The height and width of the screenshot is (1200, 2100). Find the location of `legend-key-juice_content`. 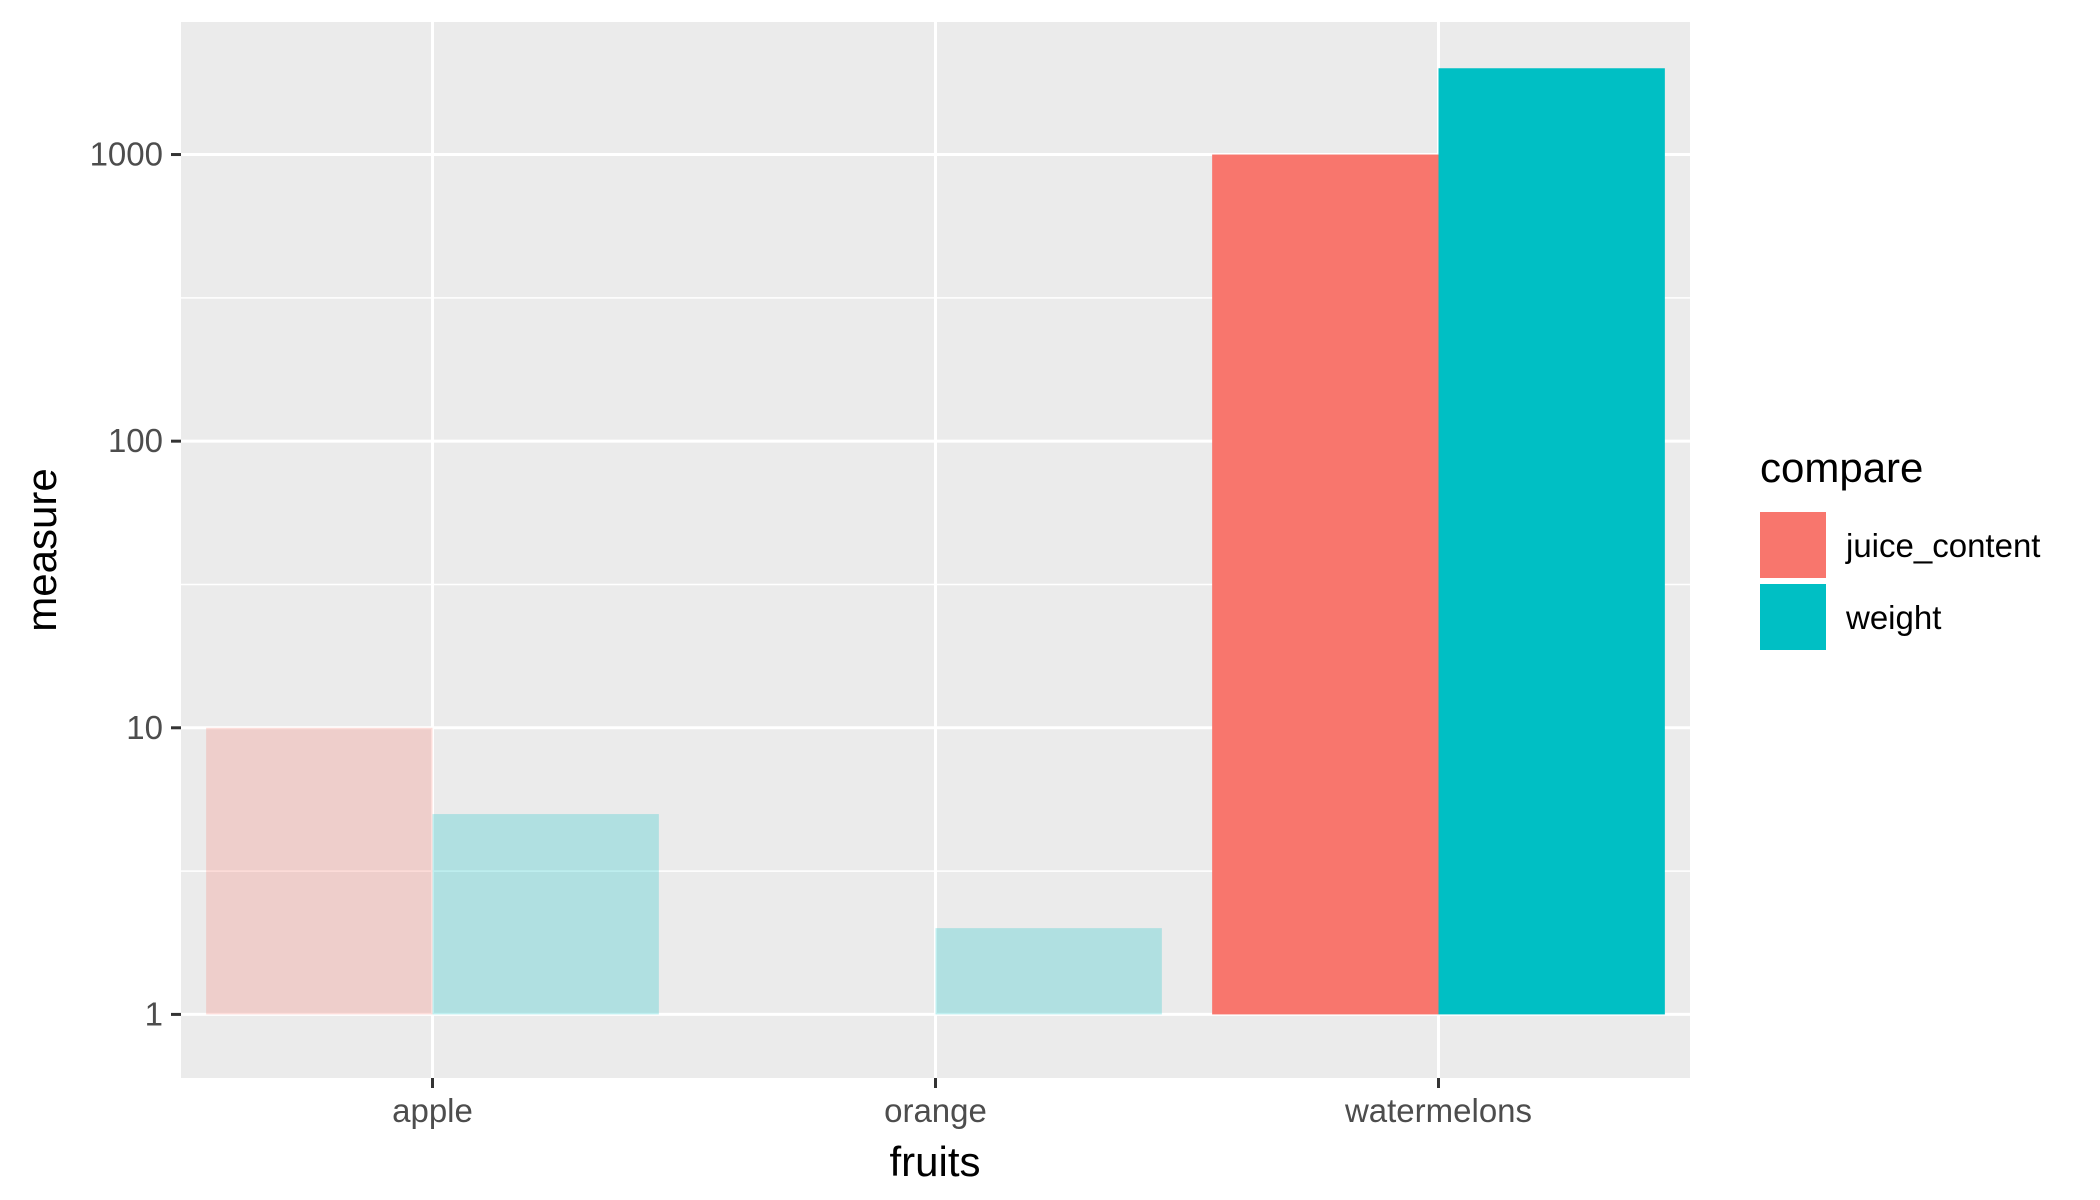

legend-key-juice_content is located at coordinates (1793, 545).